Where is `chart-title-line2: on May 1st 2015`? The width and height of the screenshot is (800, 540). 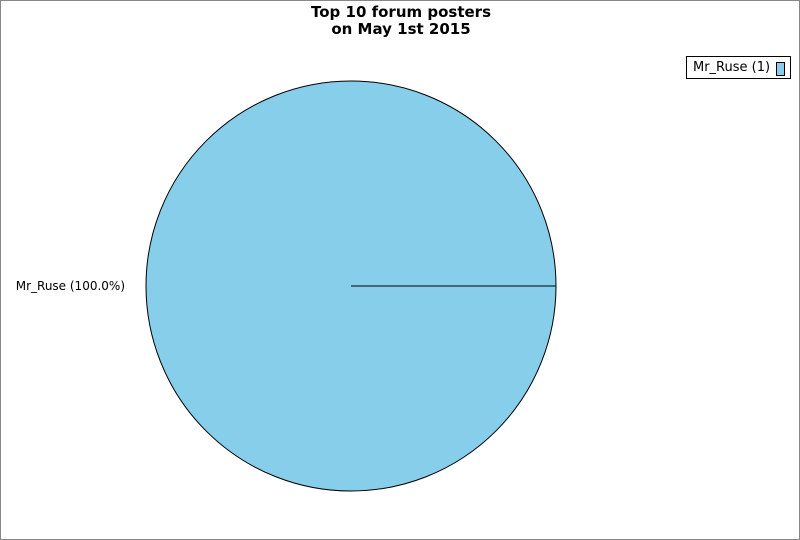
chart-title-line2: on May 1st 2015 is located at coordinates (401, 29).